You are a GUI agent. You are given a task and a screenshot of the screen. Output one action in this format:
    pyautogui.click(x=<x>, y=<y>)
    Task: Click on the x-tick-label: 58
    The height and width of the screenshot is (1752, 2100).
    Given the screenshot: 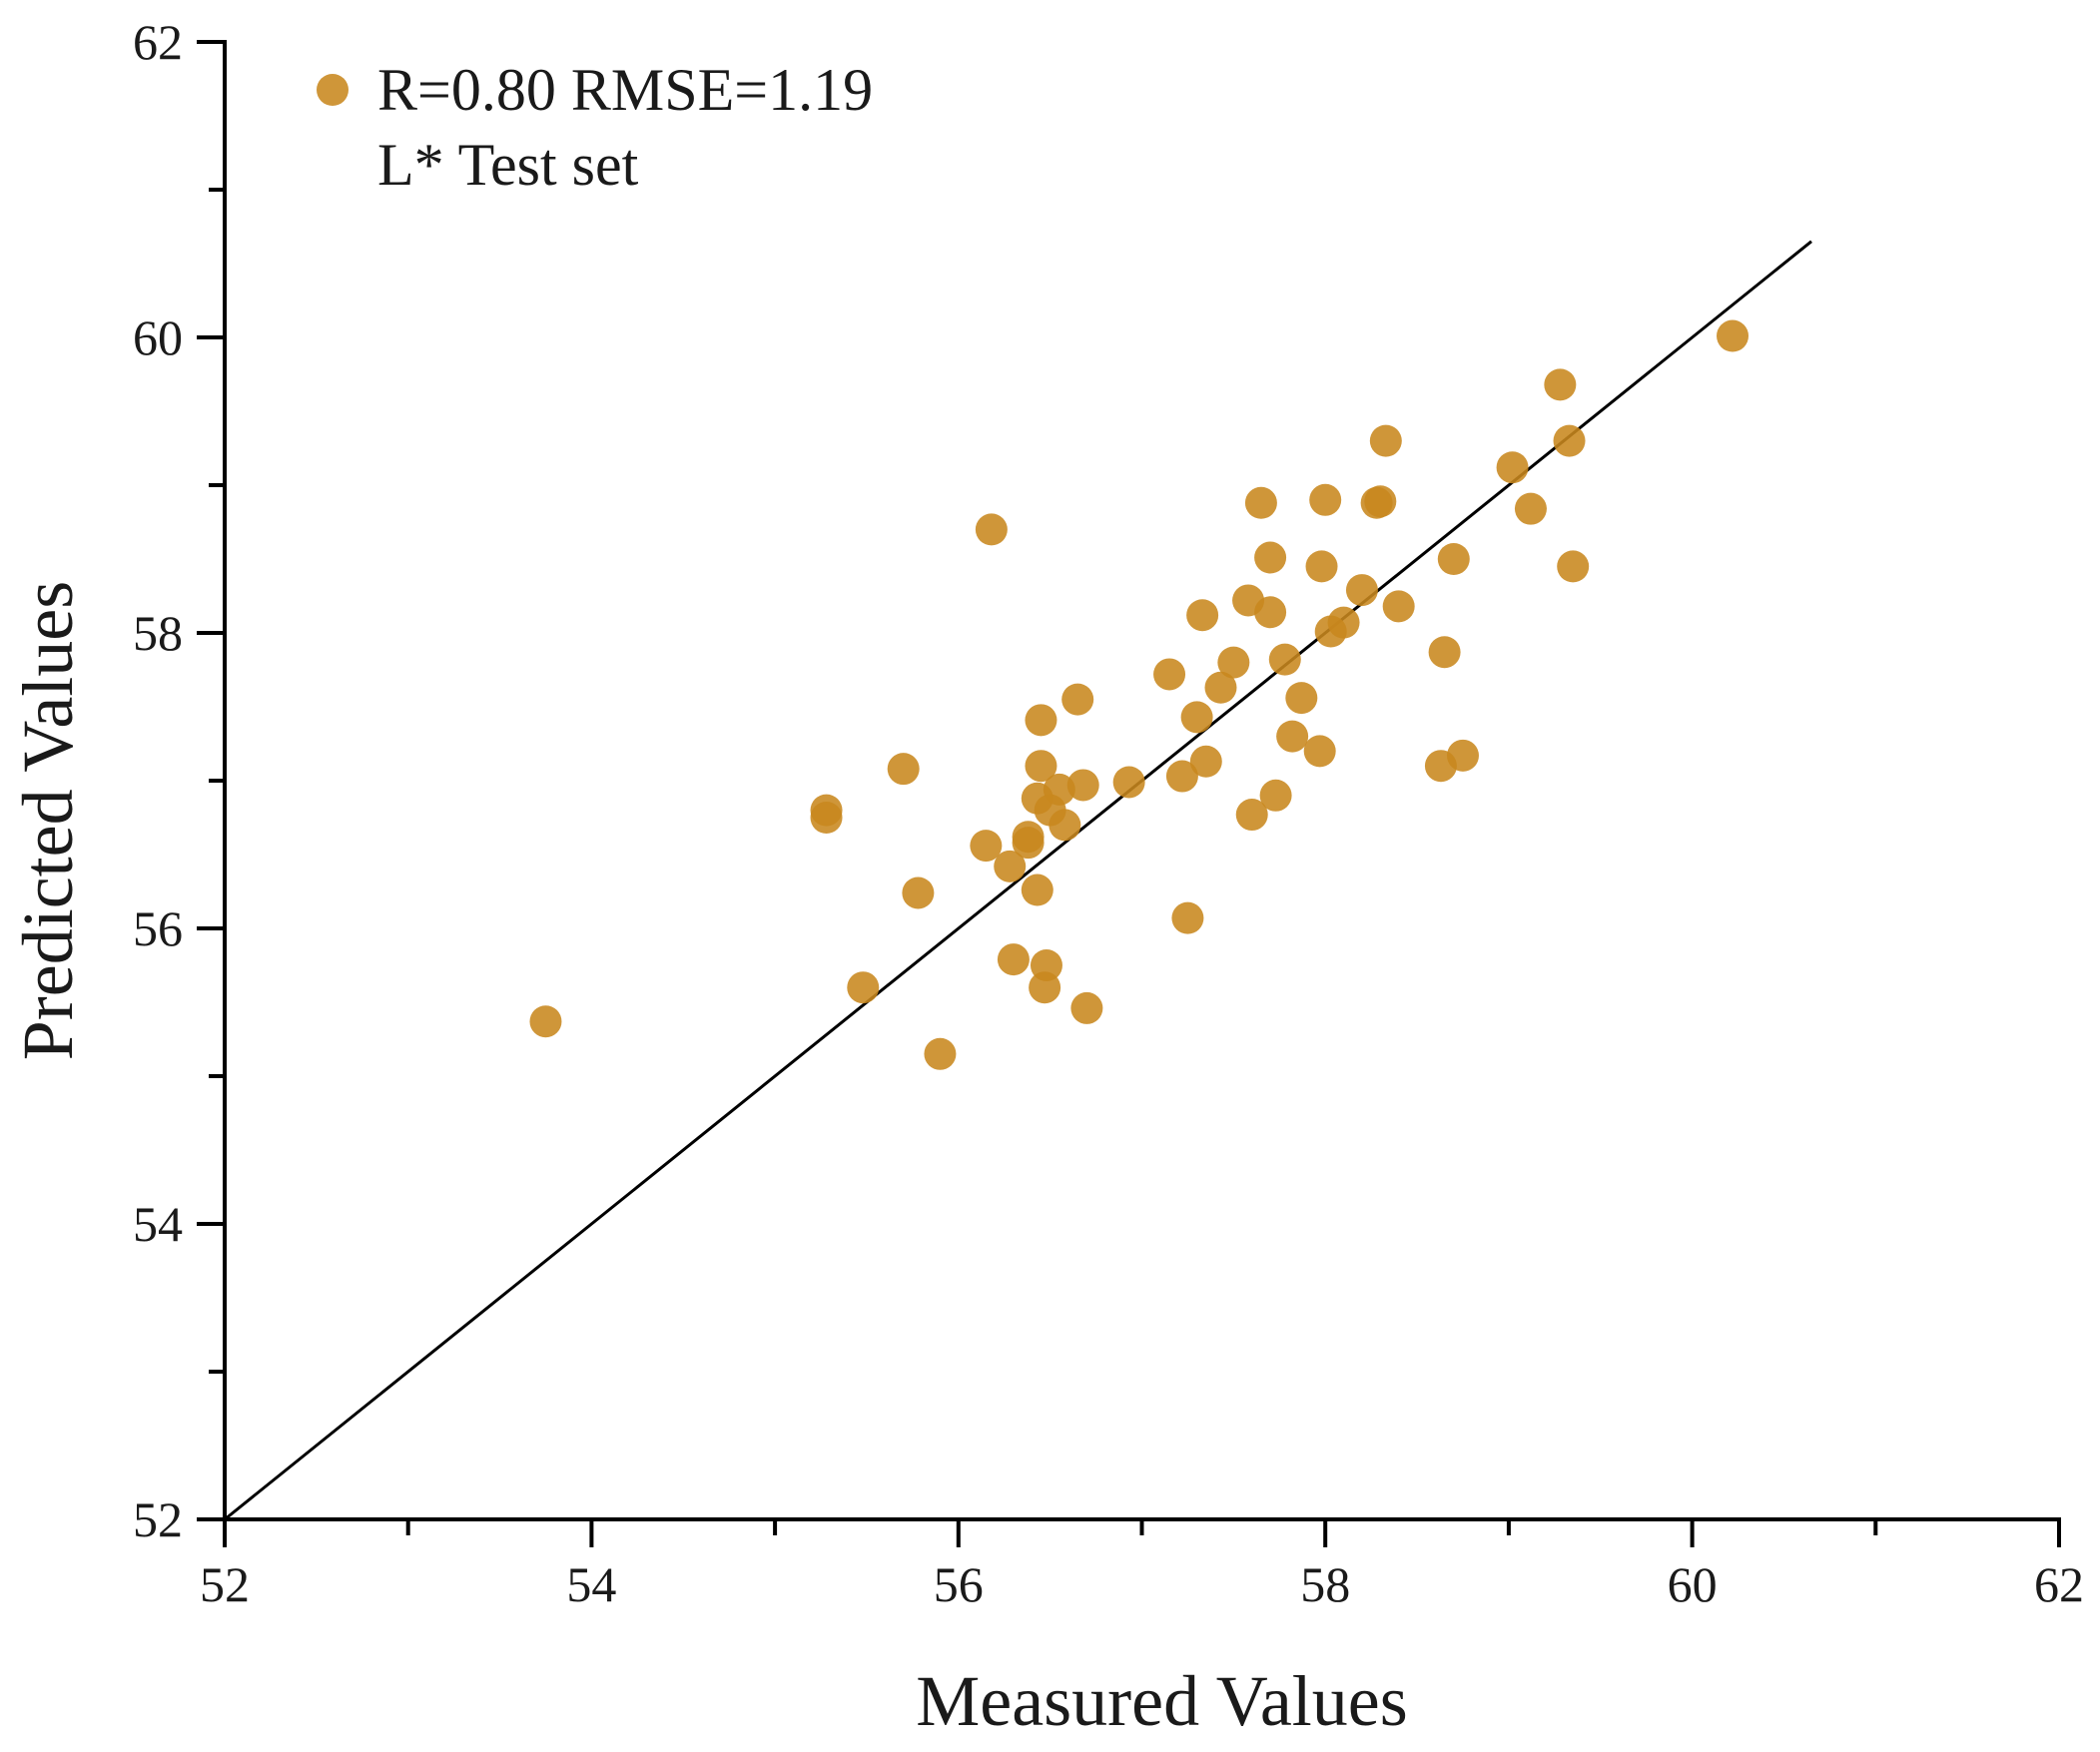 What is the action you would take?
    pyautogui.click(x=1325, y=1584)
    